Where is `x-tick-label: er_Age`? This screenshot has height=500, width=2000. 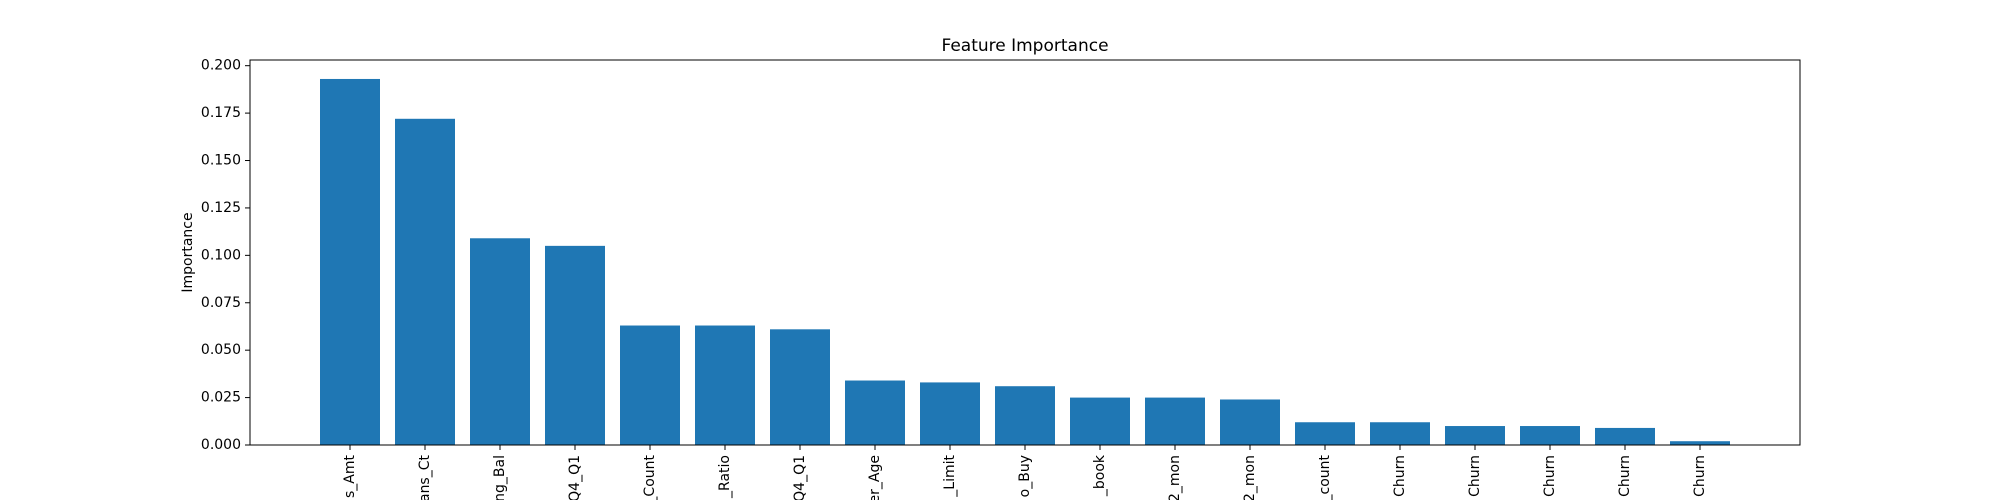
x-tick-label: er_Age is located at coordinates (875, 477).